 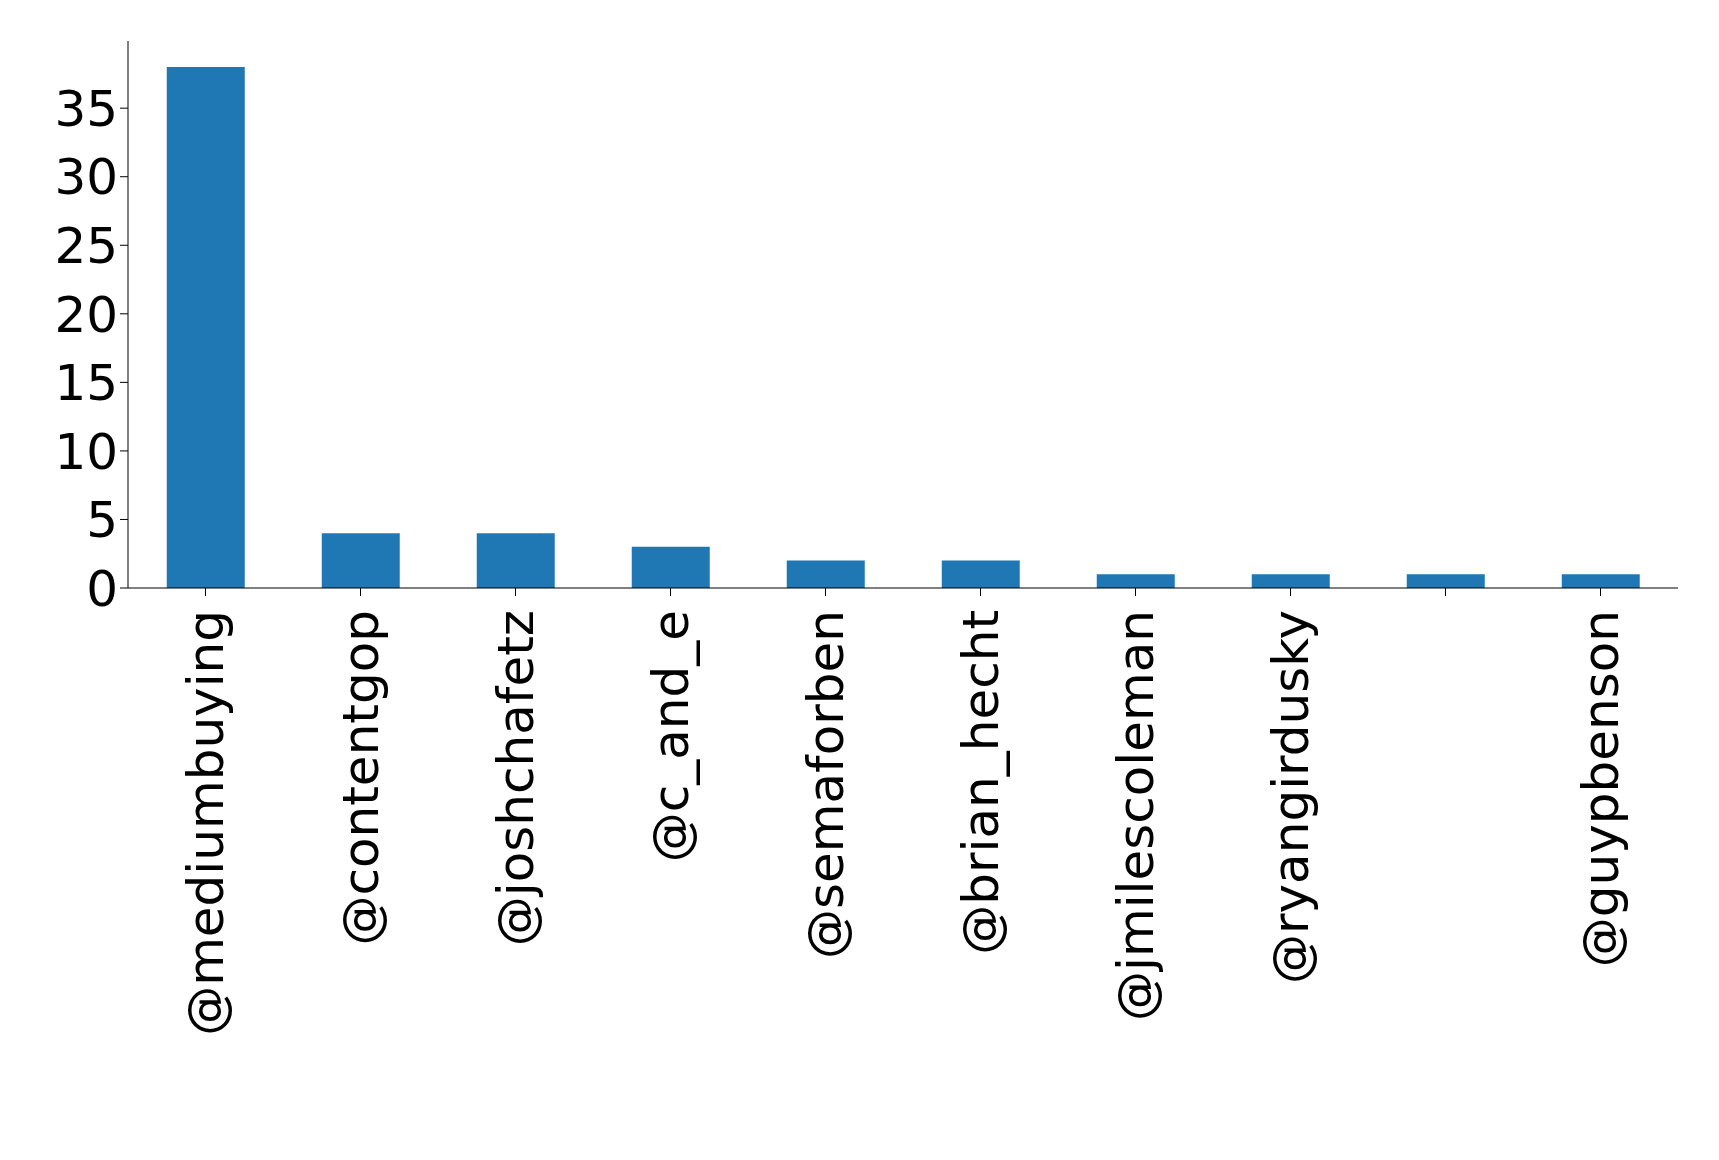 What do you see at coordinates (86, 108) in the screenshot?
I see `y-tick-label: 35` at bounding box center [86, 108].